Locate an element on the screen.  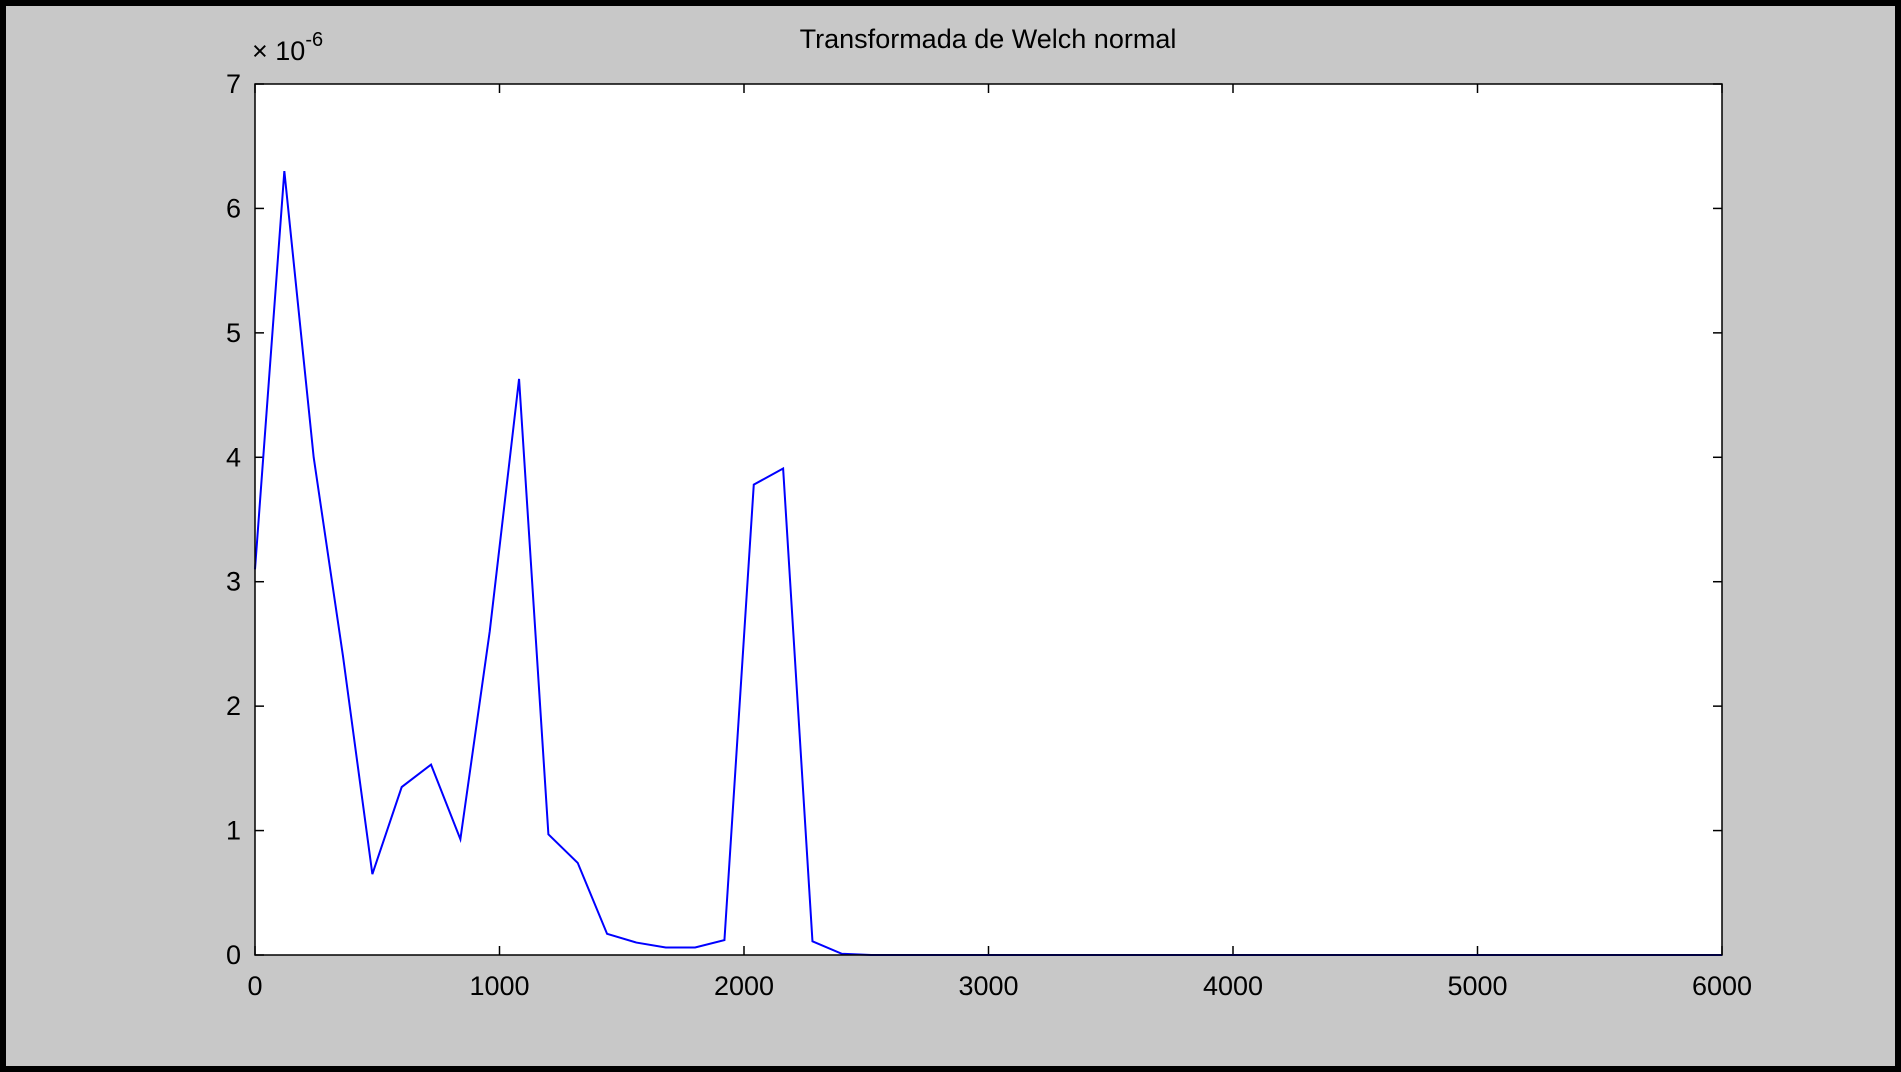
y-tick-label: 6 is located at coordinates (233, 208).